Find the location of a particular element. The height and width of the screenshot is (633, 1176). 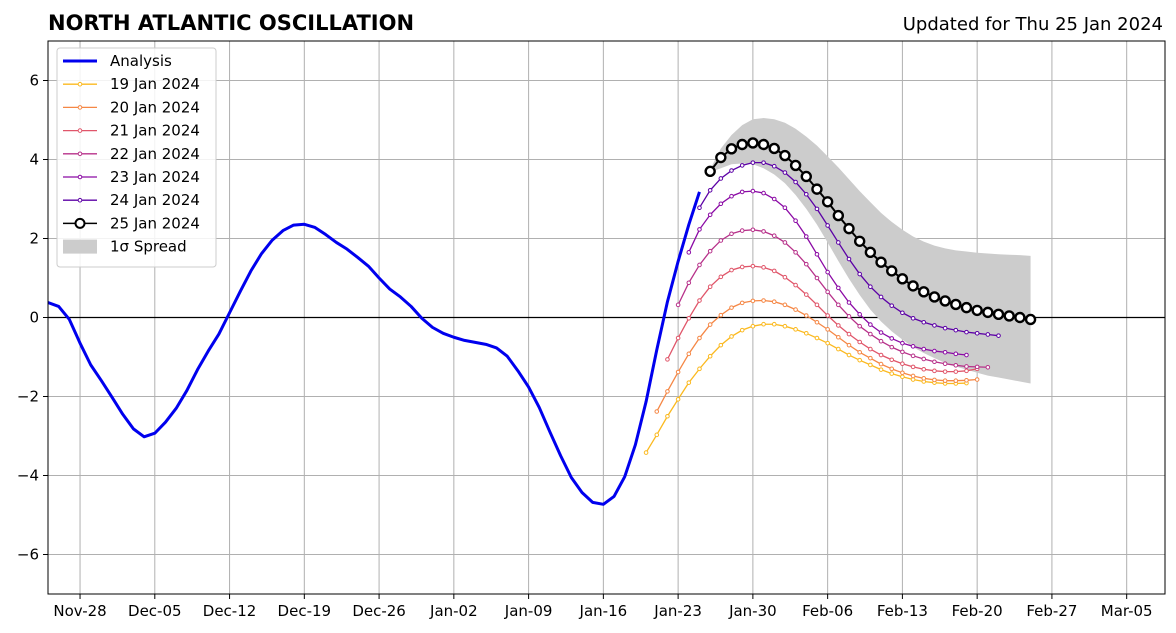

x-tick-label: Jan-09 is located at coordinates (528, 611).